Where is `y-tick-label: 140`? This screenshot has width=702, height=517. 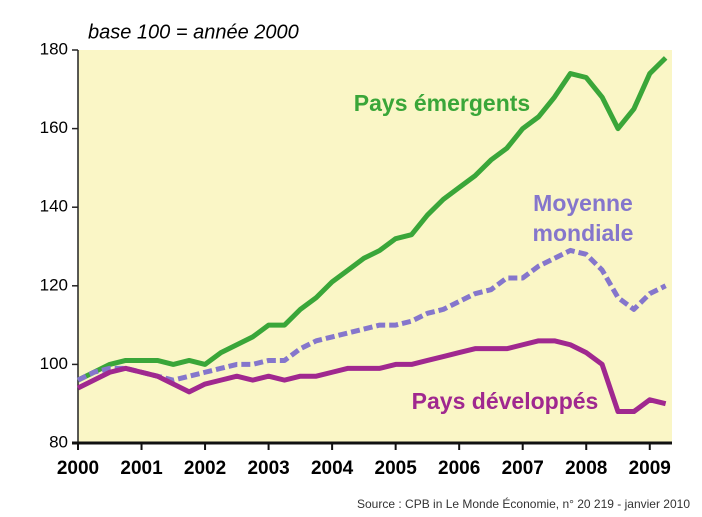
y-tick-label: 140 is located at coordinates (54, 206).